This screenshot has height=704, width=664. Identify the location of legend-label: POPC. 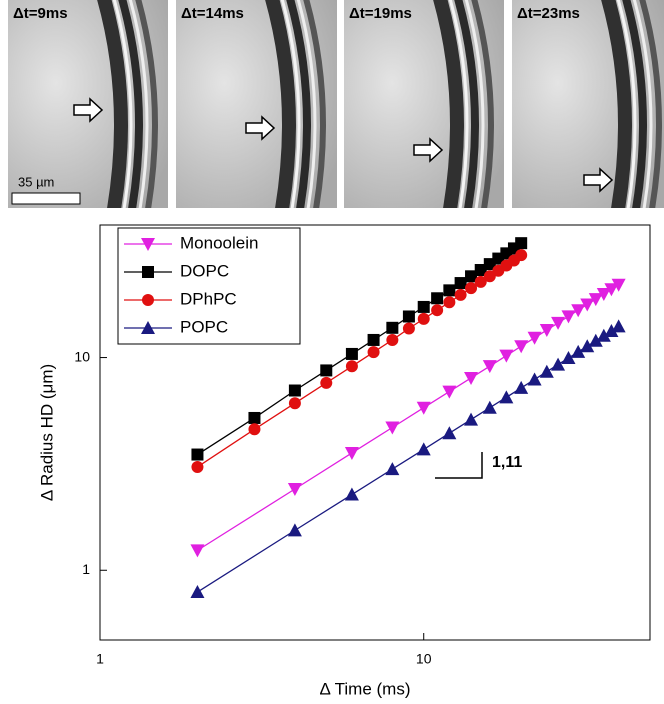
(204, 326).